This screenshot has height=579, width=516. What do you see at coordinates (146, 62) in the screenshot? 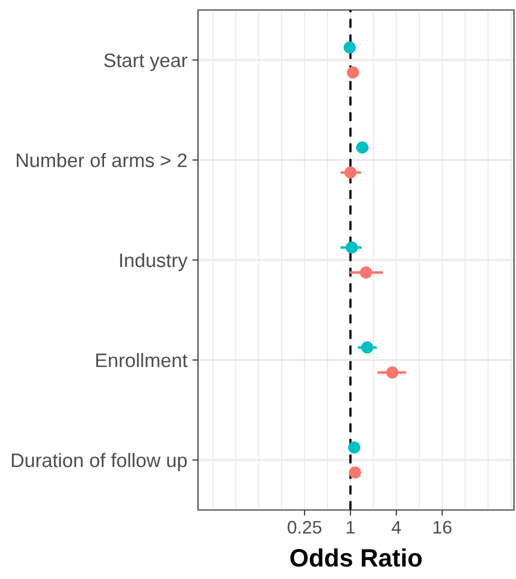
I see `y-tick-label: Start year` at bounding box center [146, 62].